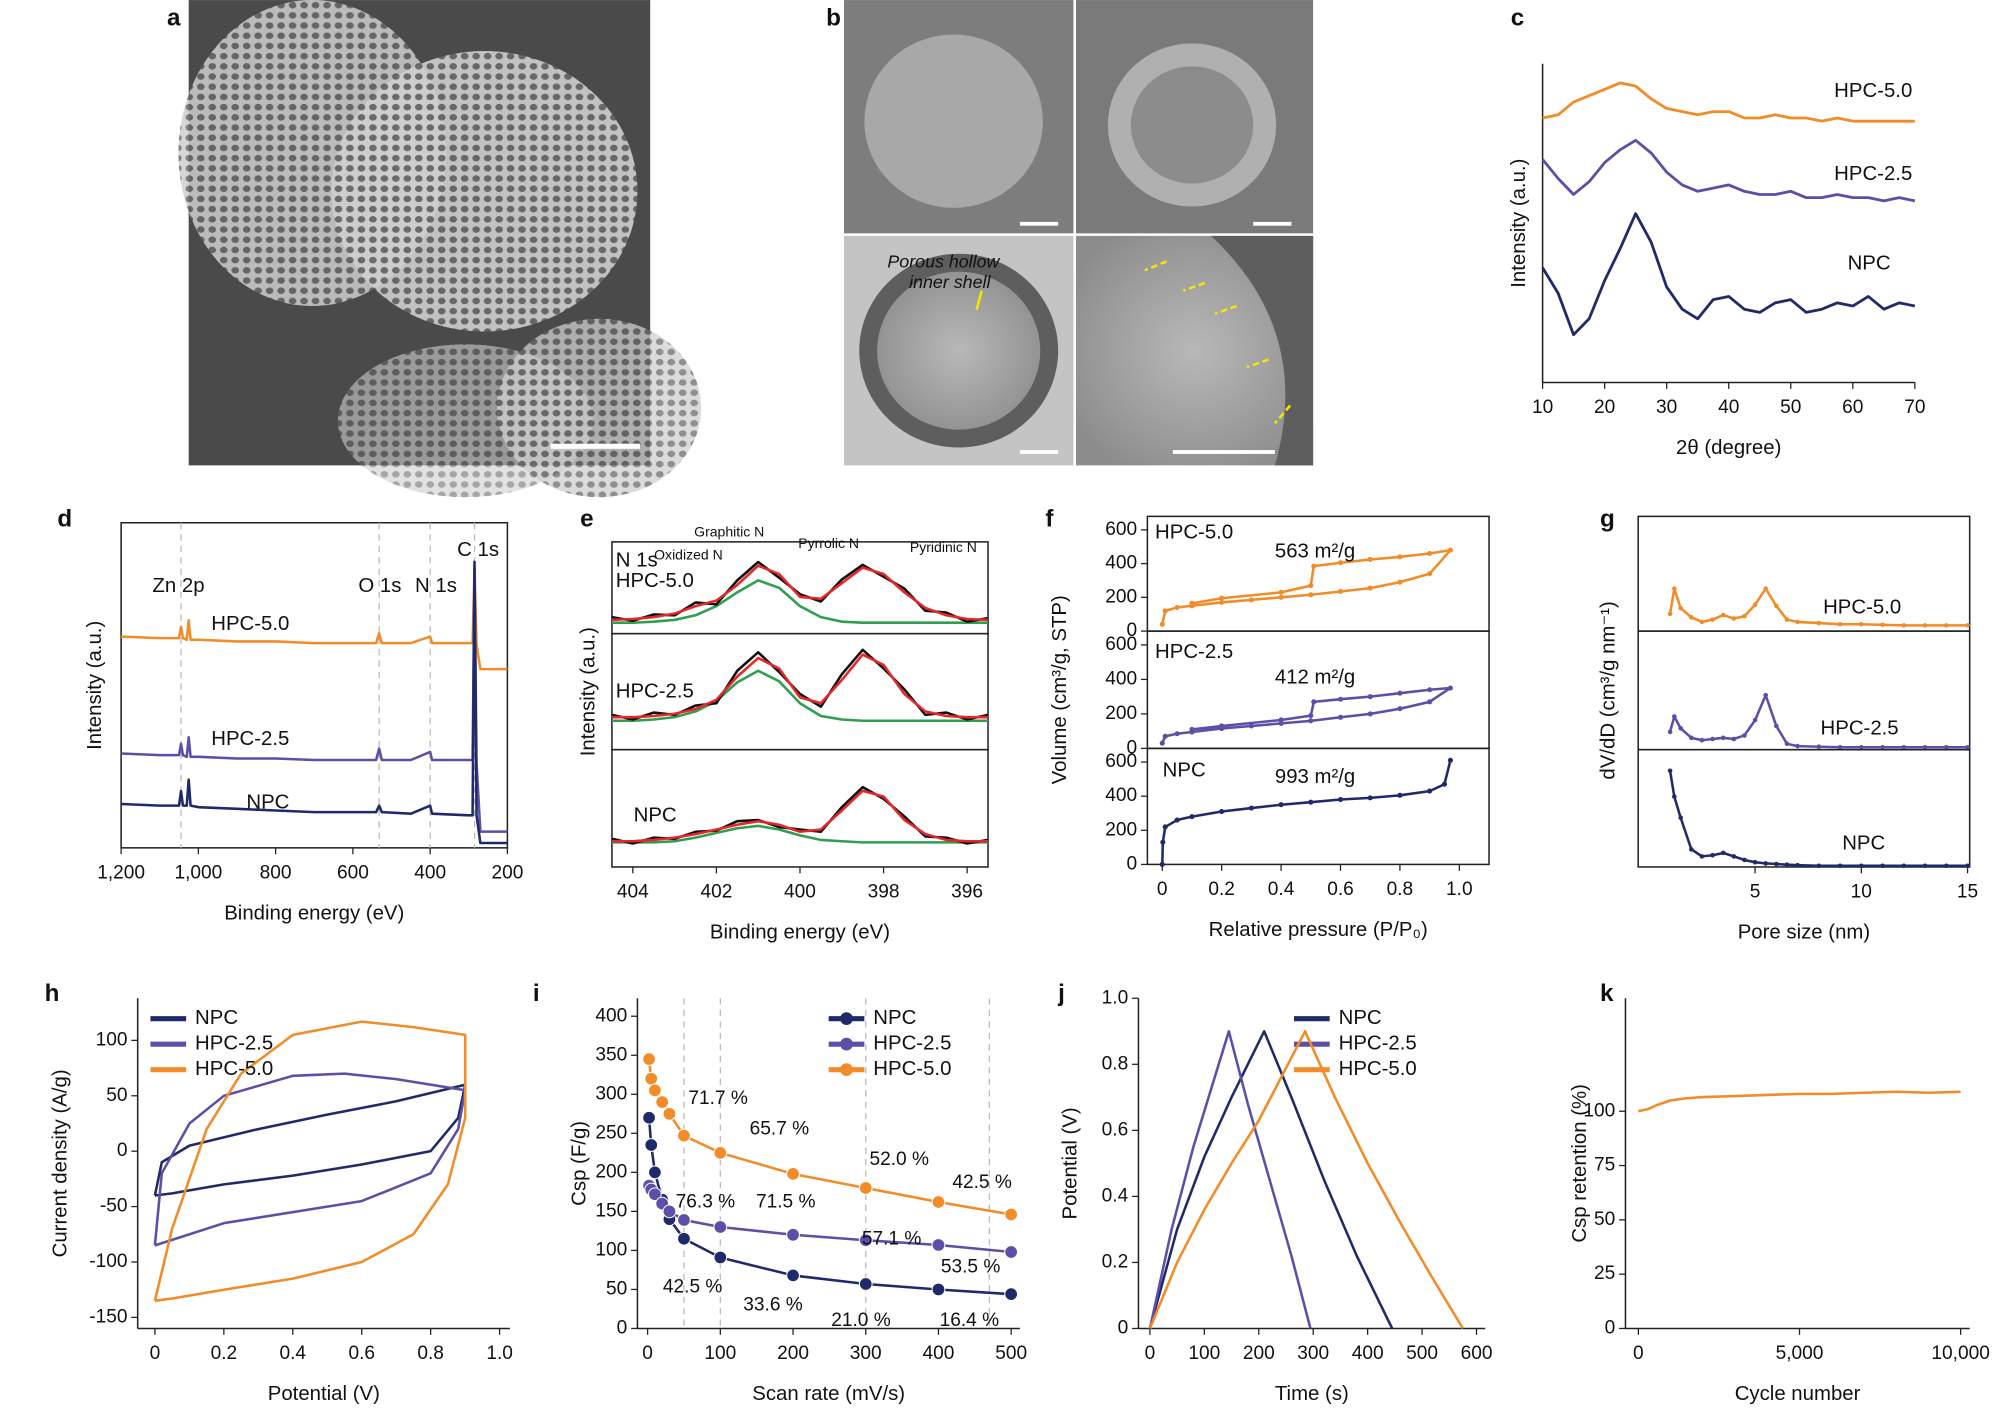  What do you see at coordinates (224, 1353) in the screenshot?
I see `x-tick-label: 0.2` at bounding box center [224, 1353].